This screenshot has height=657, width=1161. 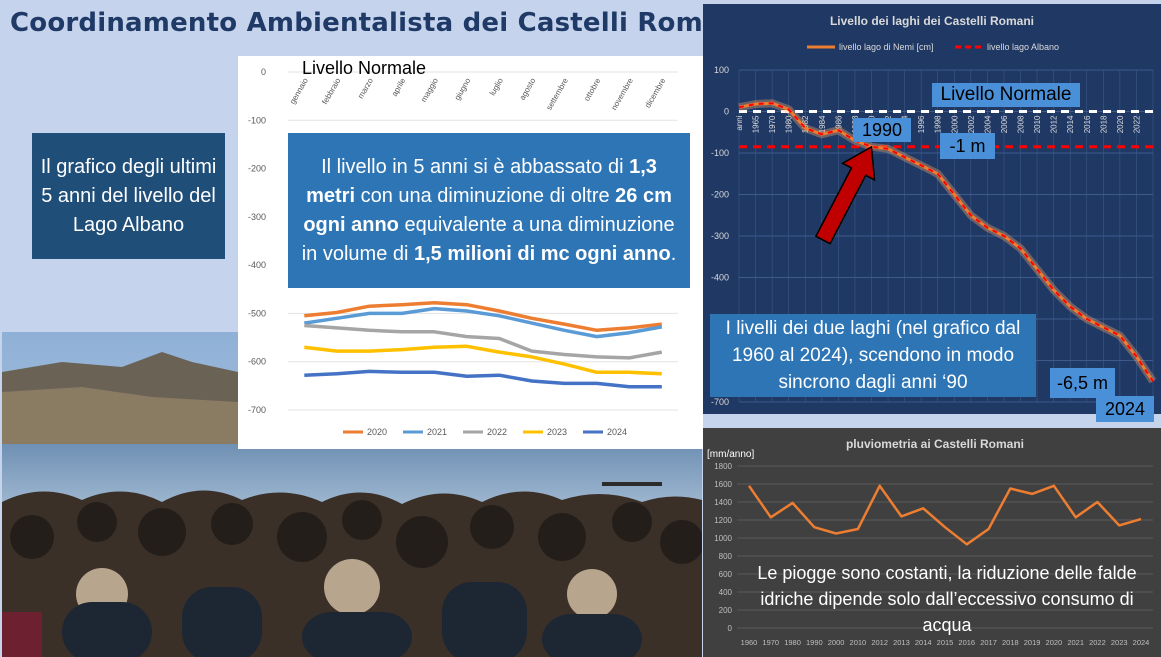 I want to click on livello-normale-callout: Livello Normale, so click(x=1006, y=95).